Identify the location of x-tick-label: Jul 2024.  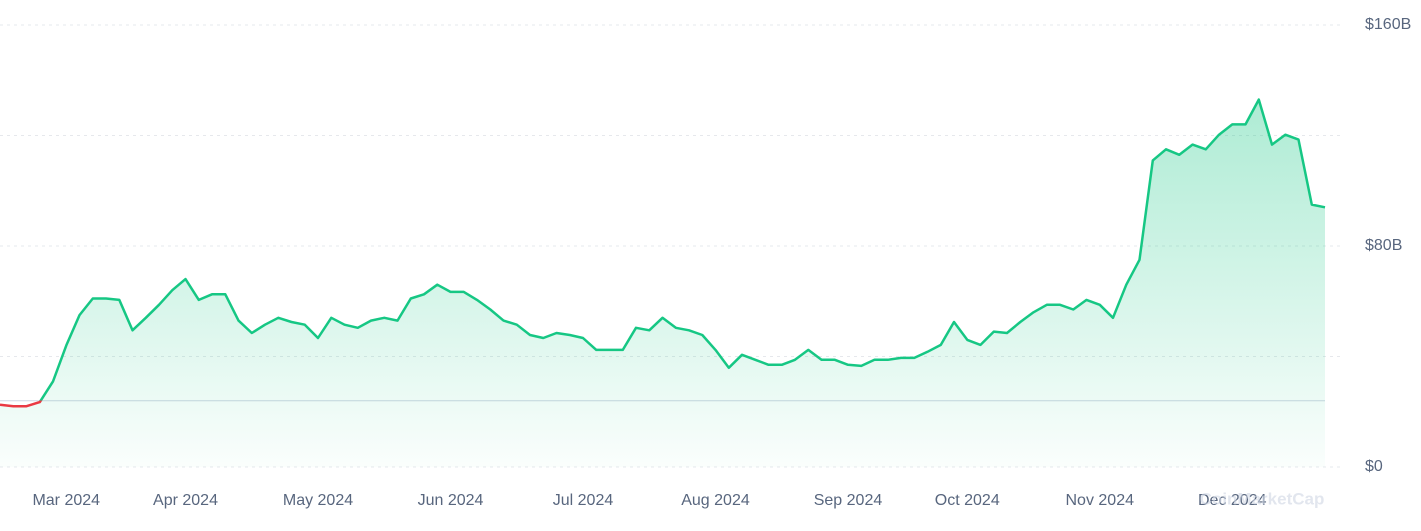
(583, 500).